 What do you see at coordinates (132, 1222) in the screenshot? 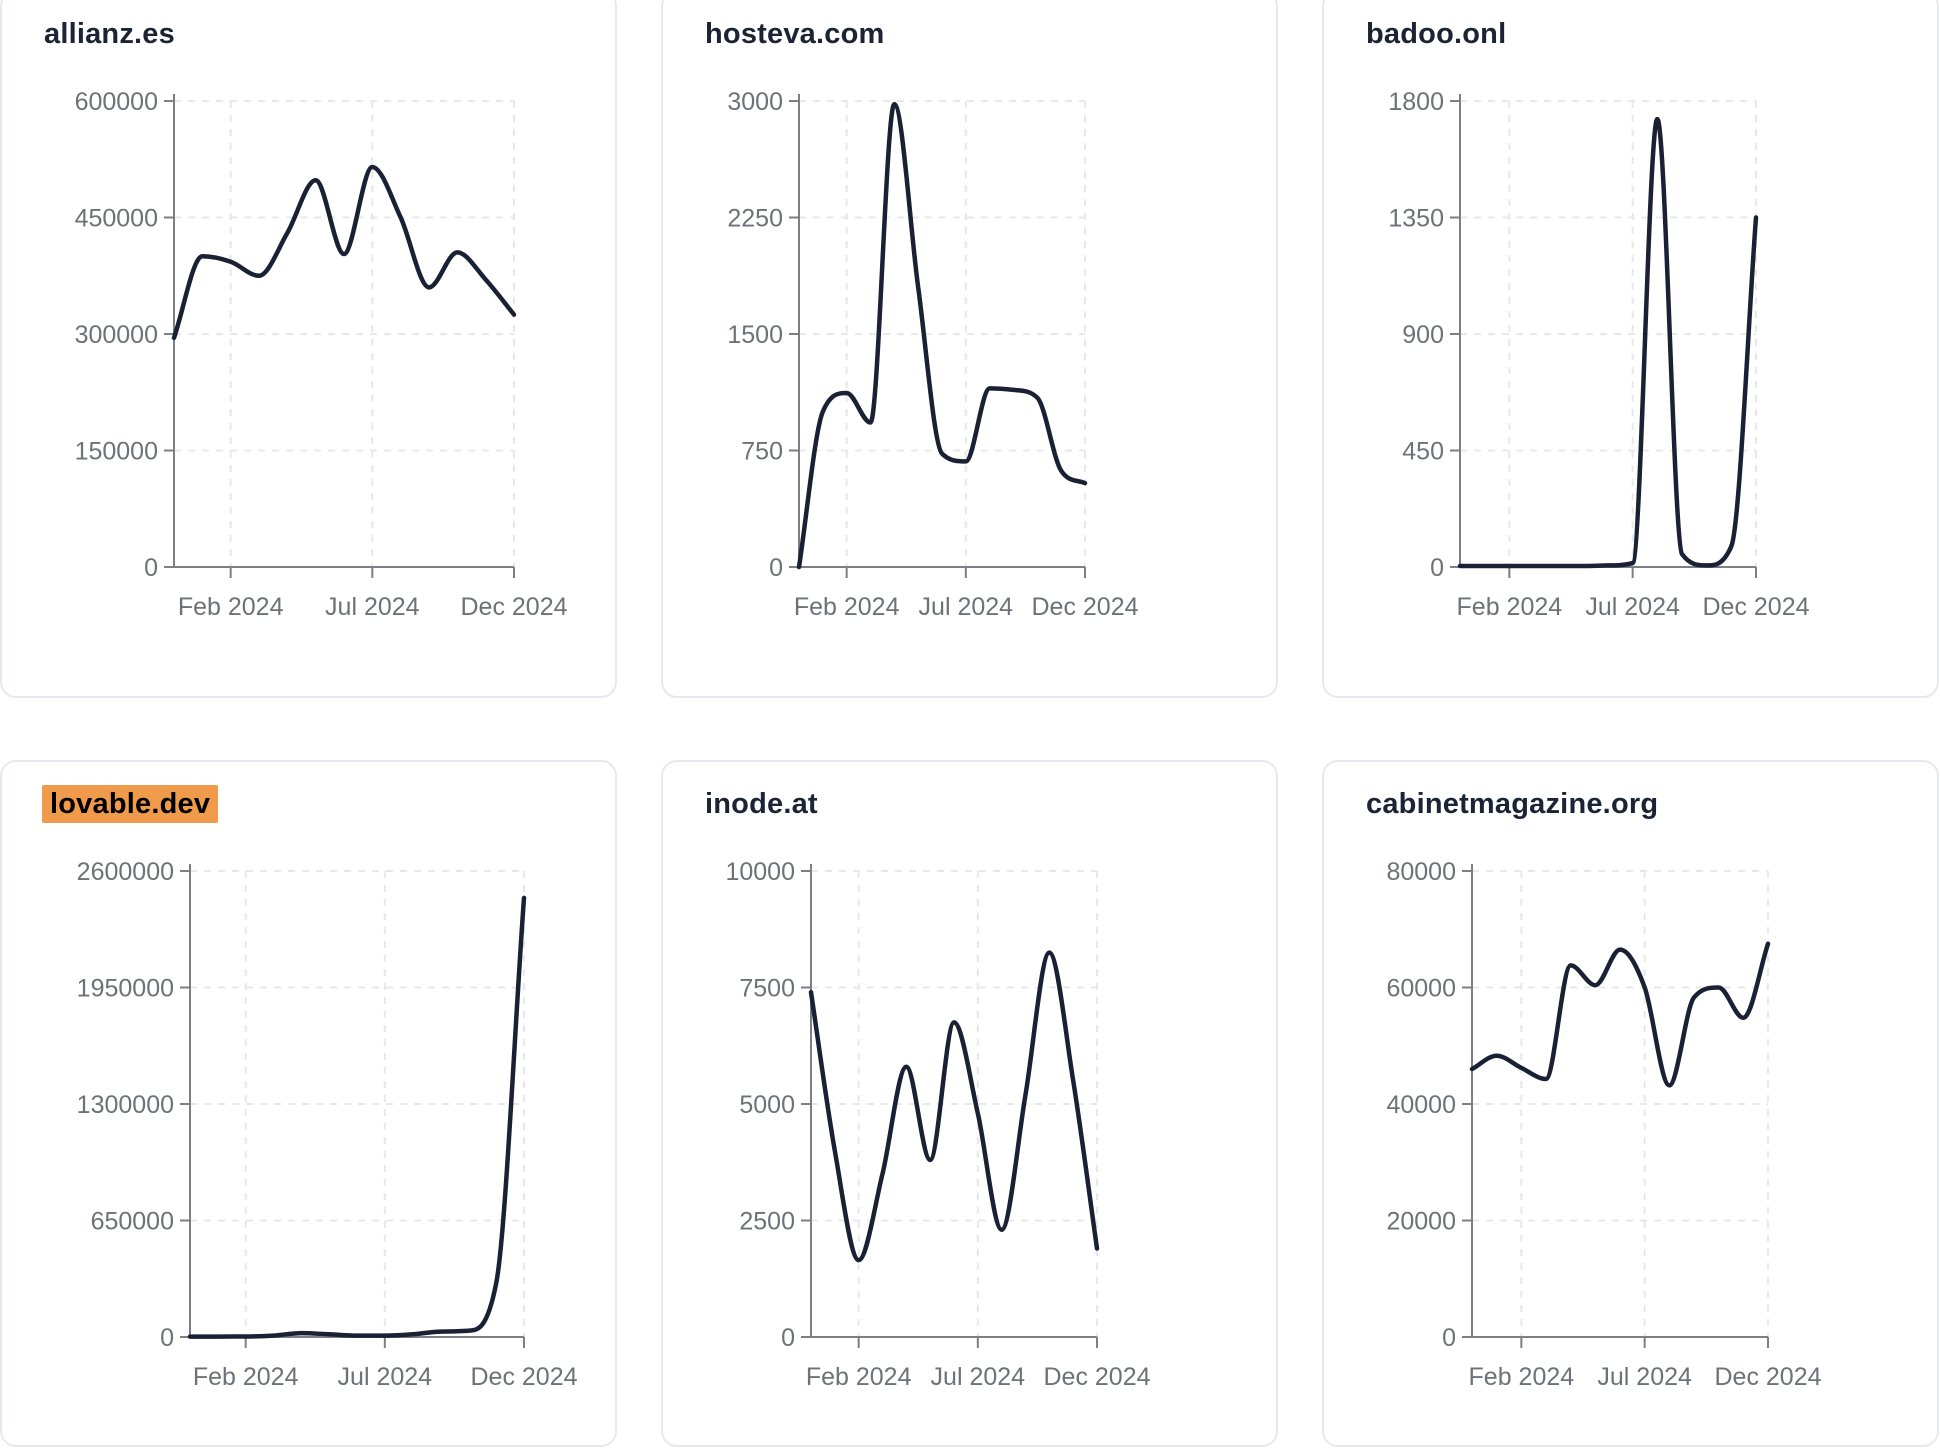
I see `svg-text: 650000` at bounding box center [132, 1222].